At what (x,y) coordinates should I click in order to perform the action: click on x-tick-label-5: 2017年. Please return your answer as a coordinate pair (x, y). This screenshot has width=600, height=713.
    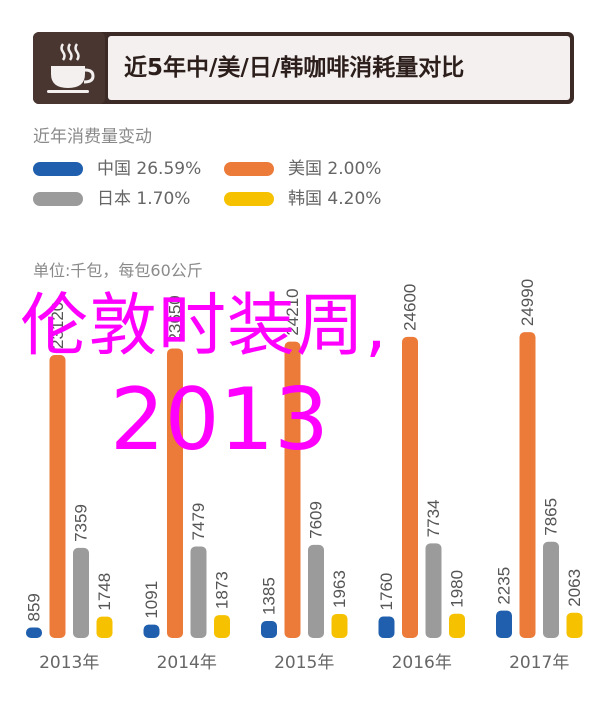
    Looking at the image, I should click on (539, 663).